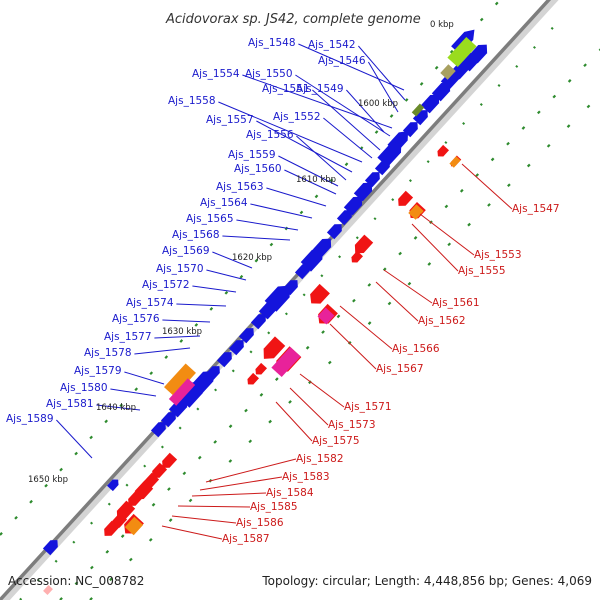 The height and width of the screenshot is (600, 600). I want to click on reverse-gene-label: Ajs_1585, so click(274, 507).